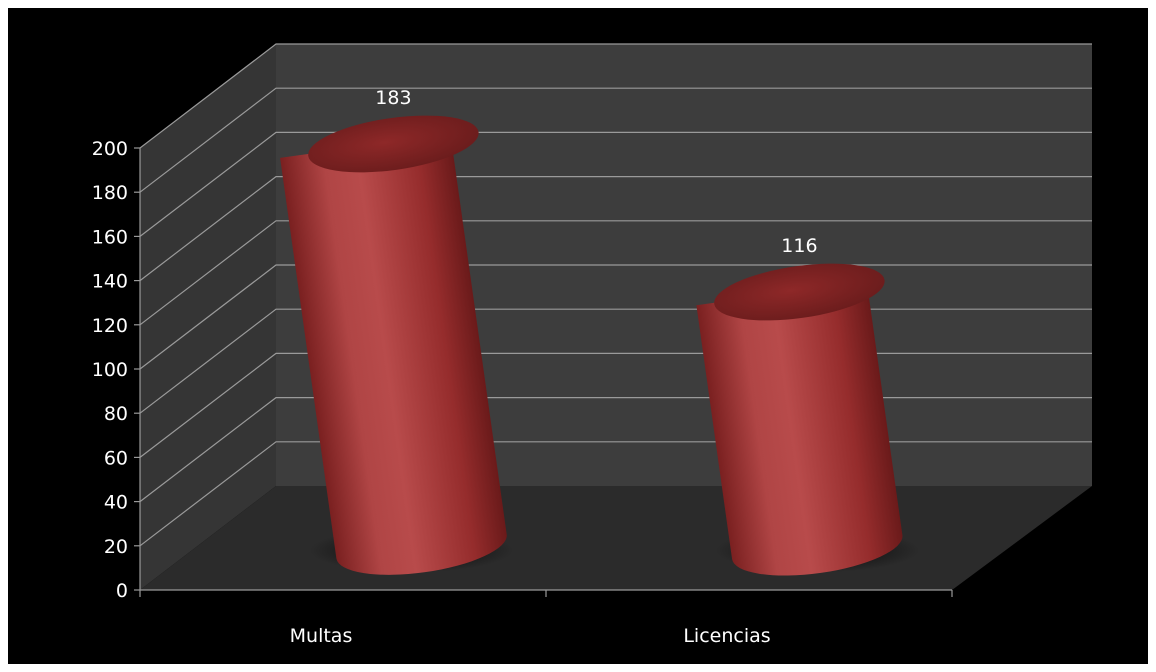 Image resolution: width=1156 pixels, height=672 pixels. I want to click on y-tick-label: 200, so click(110, 149).